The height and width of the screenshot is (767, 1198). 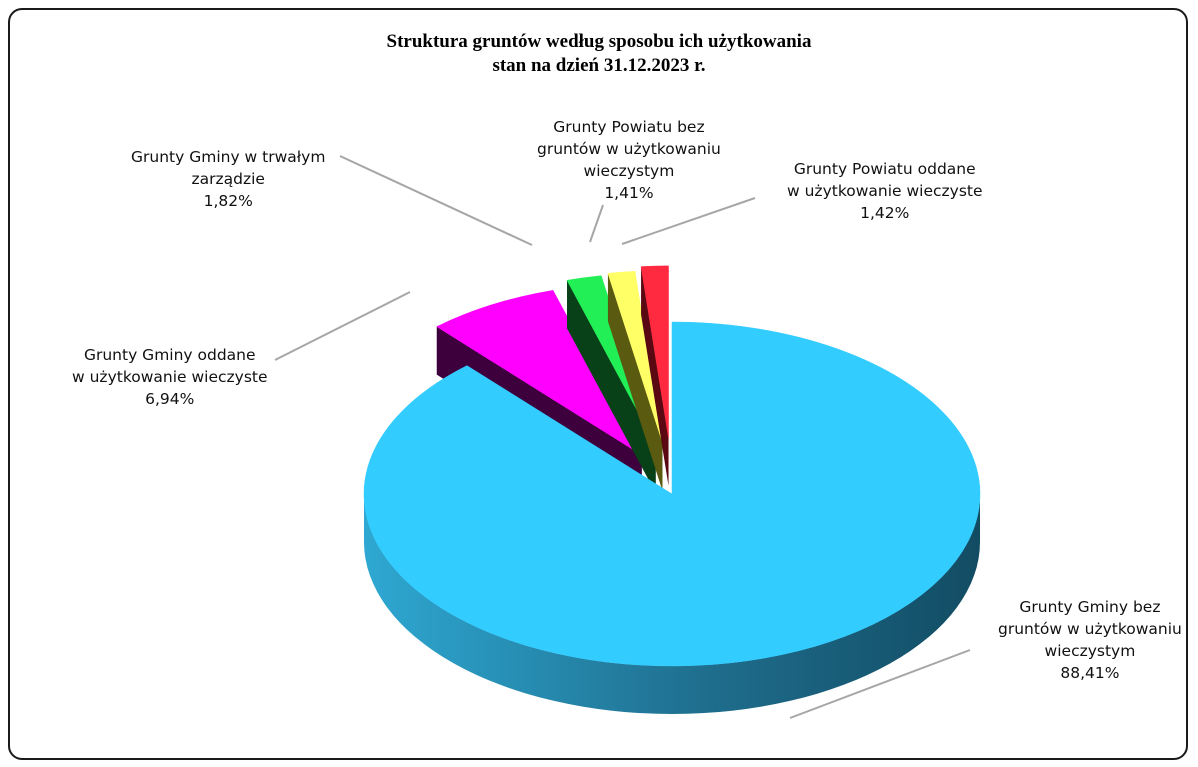 What do you see at coordinates (228, 201) in the screenshot?
I see `slice-value-label: 1,82%` at bounding box center [228, 201].